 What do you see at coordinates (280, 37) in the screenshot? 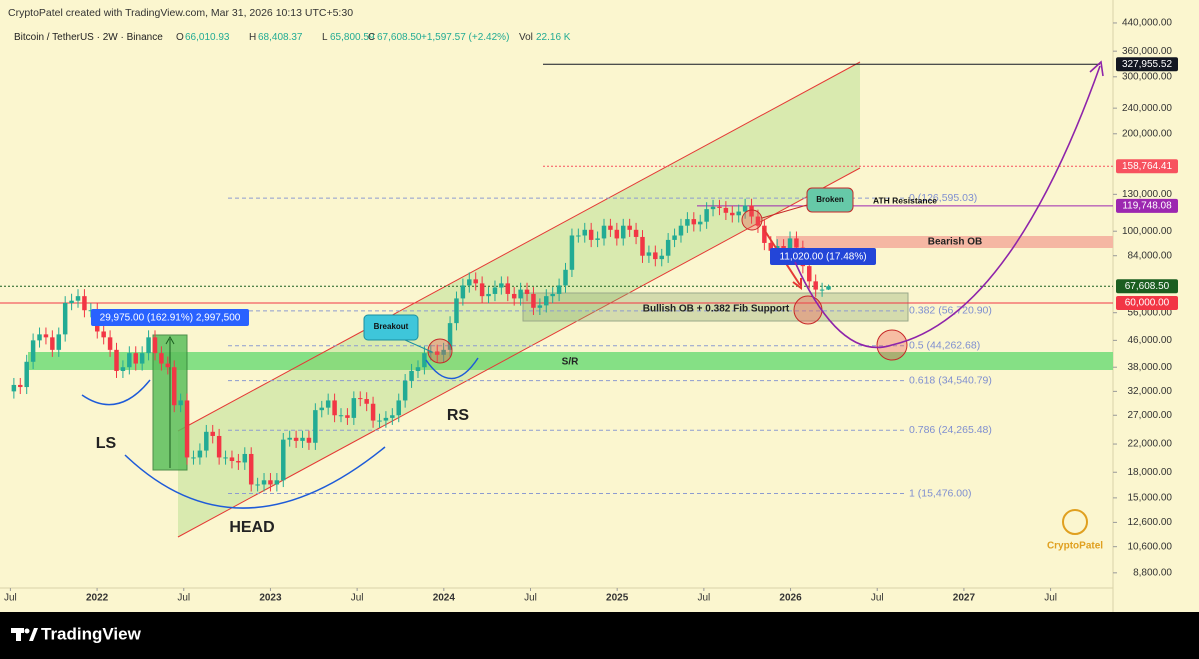
I see `ohlc-value: 68,408.37` at bounding box center [280, 37].